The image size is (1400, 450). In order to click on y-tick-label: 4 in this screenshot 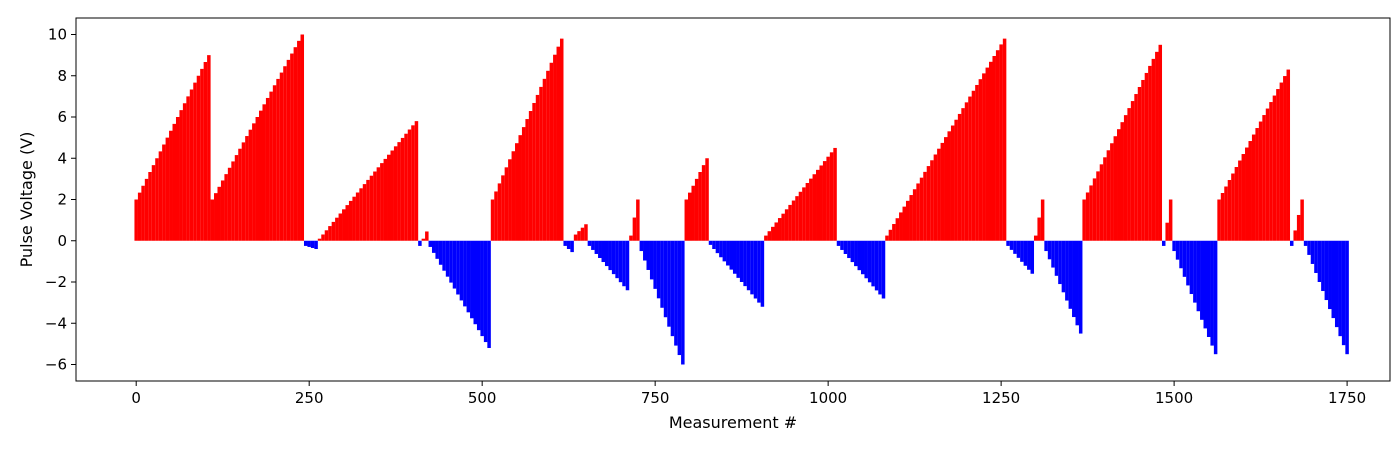, I will do `click(62, 158)`.